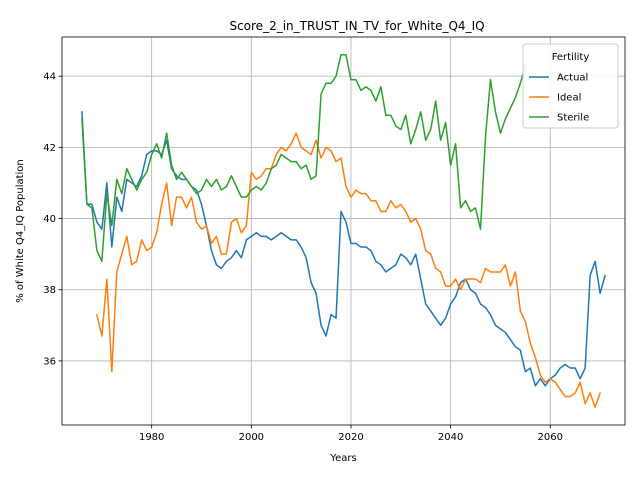 The image size is (640, 480). I want to click on y-tick-label: 40, so click(49, 219).